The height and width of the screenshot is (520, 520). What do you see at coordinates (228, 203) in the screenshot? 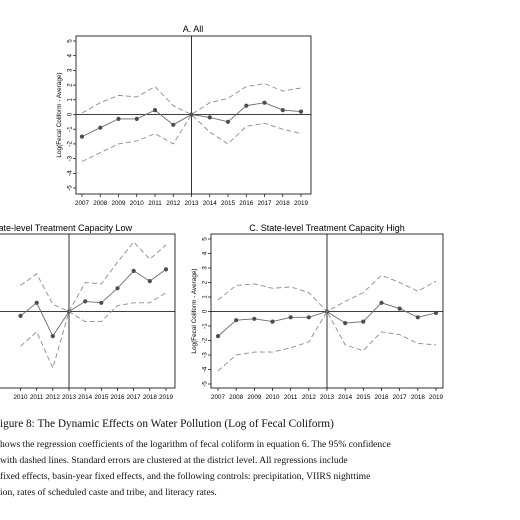
I see `panel-a-x-tick-label: 2015` at bounding box center [228, 203].